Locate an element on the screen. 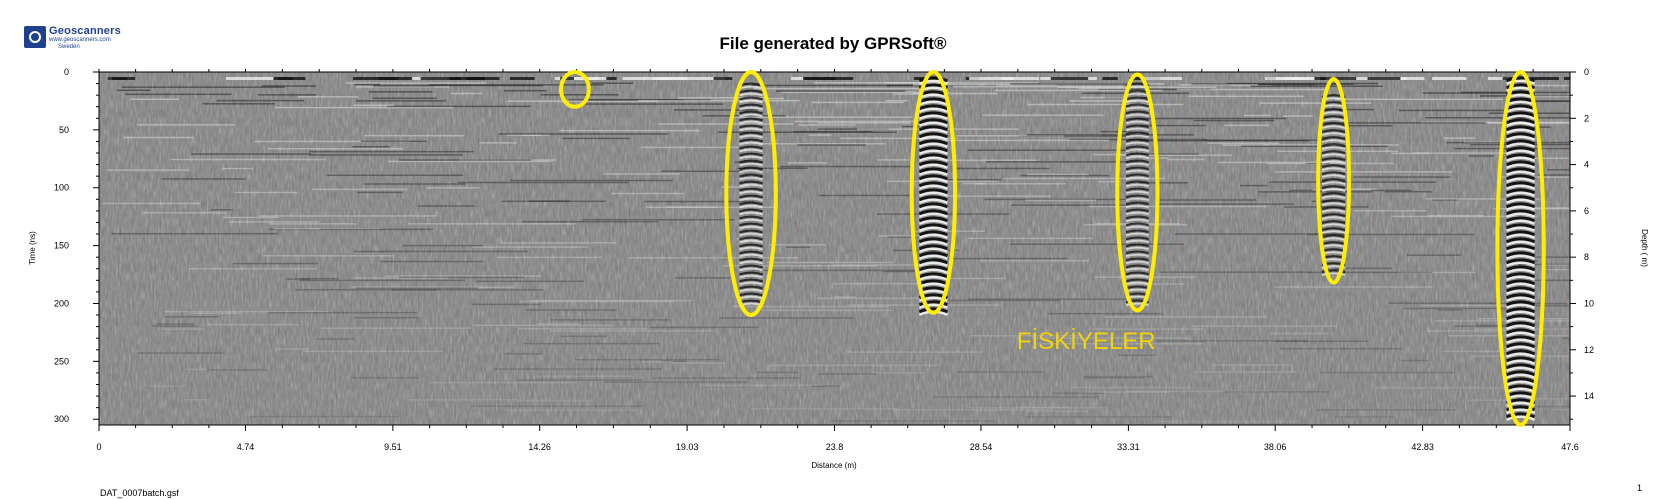 Image resolution: width=1666 pixels, height=500 pixels. y-axis-depth: 0 2 4 6 8 10 12 14 is located at coordinates (1582, 243).